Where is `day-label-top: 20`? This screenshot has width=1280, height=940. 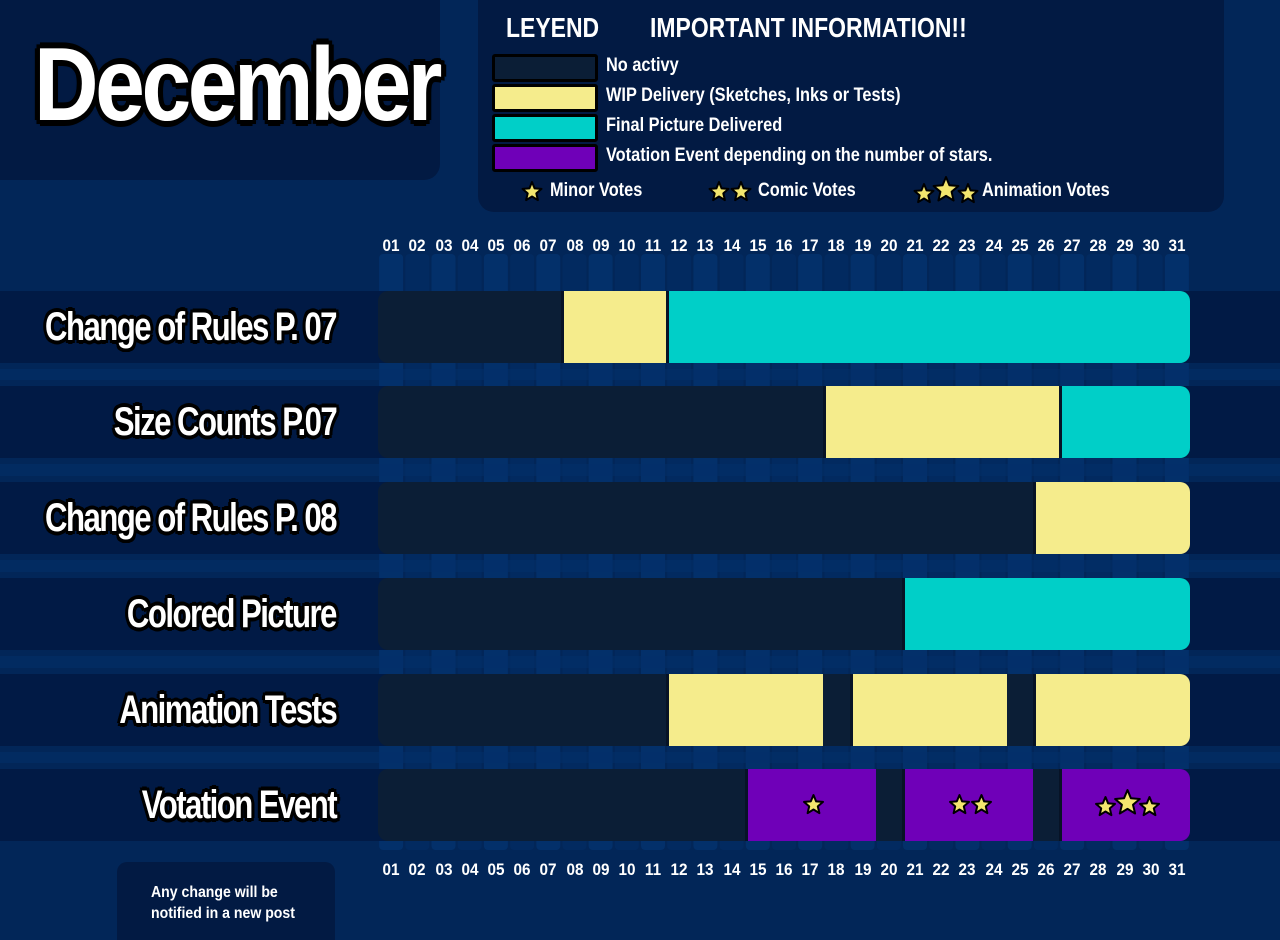
day-label-top: 20 is located at coordinates (889, 245).